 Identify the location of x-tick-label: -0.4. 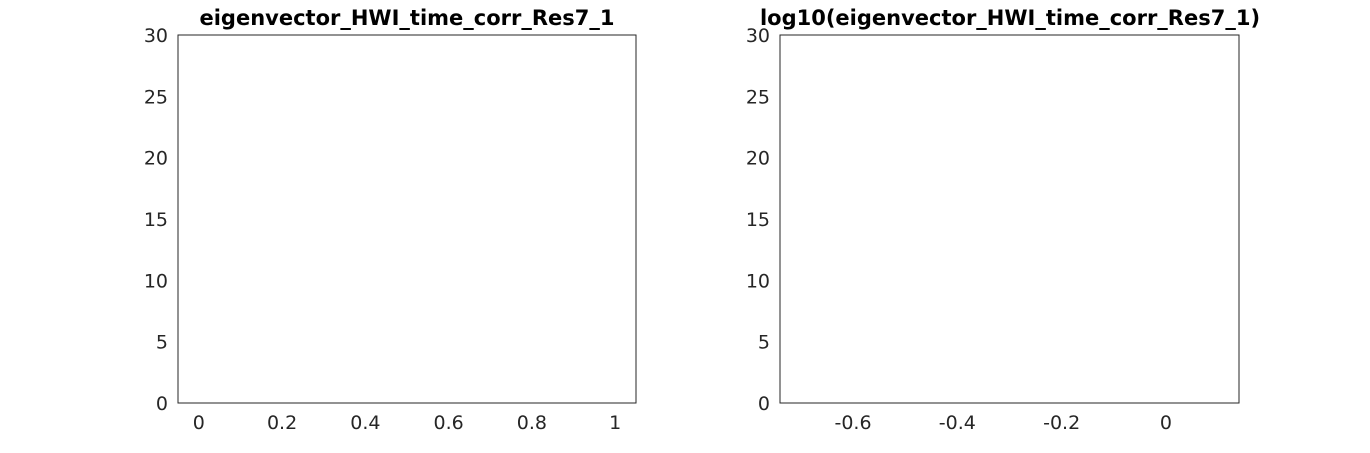
(957, 423).